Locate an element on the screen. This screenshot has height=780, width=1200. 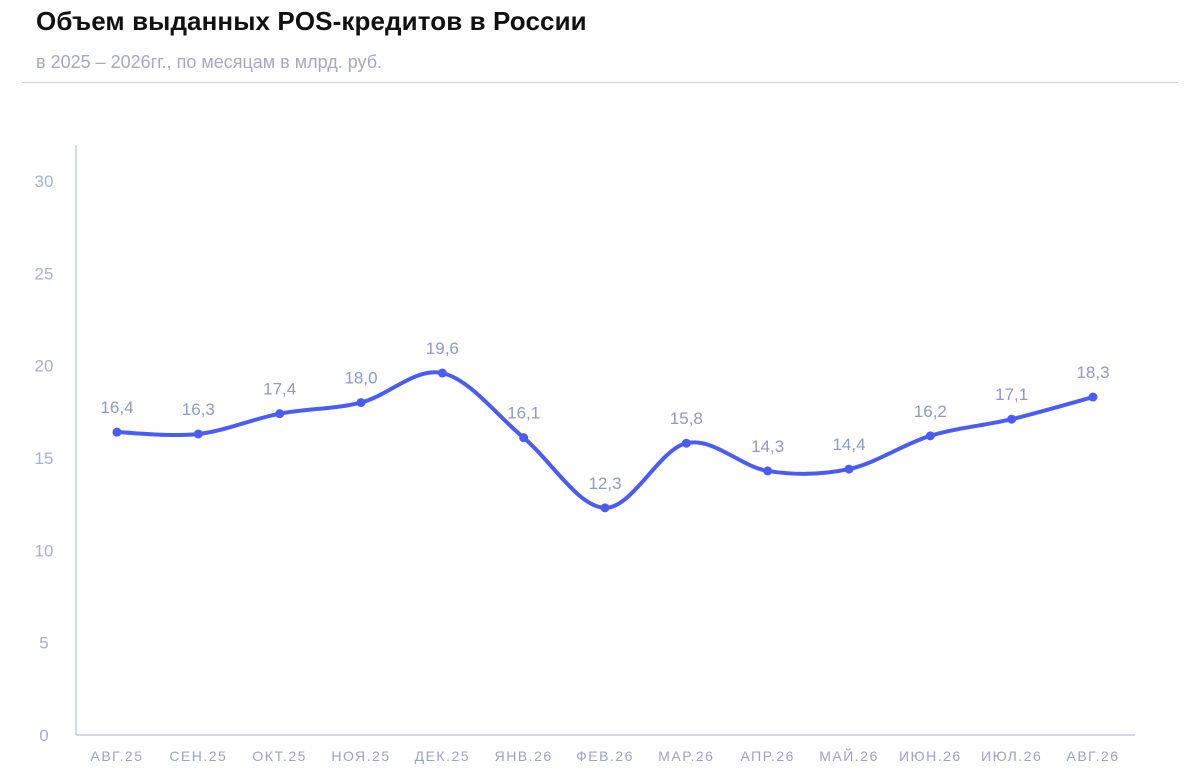
data-label: 17,1 is located at coordinates (1011, 394).